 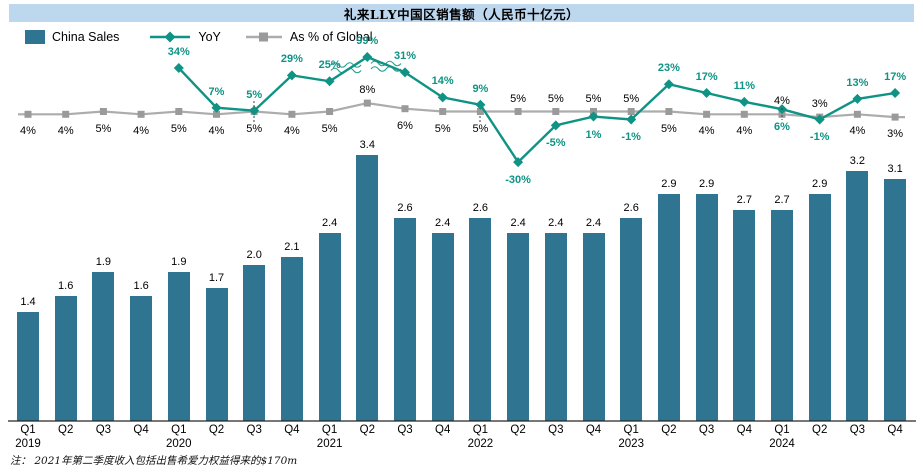 I want to click on bar-value-label: 1.9, so click(x=103, y=262).